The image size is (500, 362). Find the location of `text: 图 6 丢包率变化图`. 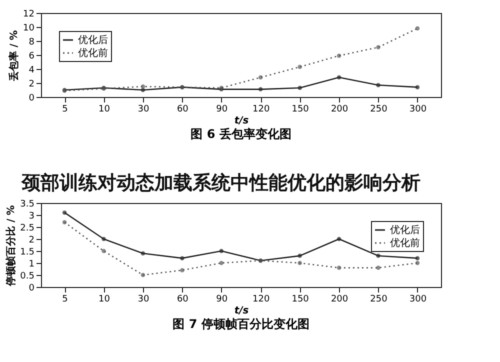

text: 图 6 丢包率变化图 is located at coordinates (241, 134).